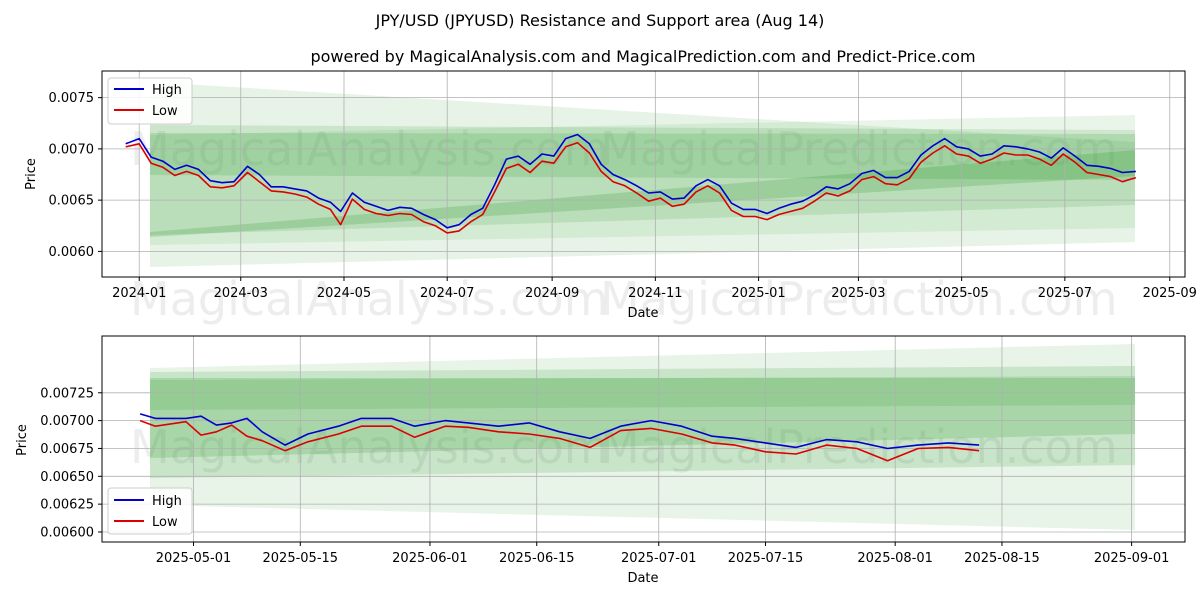 The image size is (1200, 600). What do you see at coordinates (858, 293) in the screenshot?
I see `top-x-tick-label: 2025-03` at bounding box center [858, 293].